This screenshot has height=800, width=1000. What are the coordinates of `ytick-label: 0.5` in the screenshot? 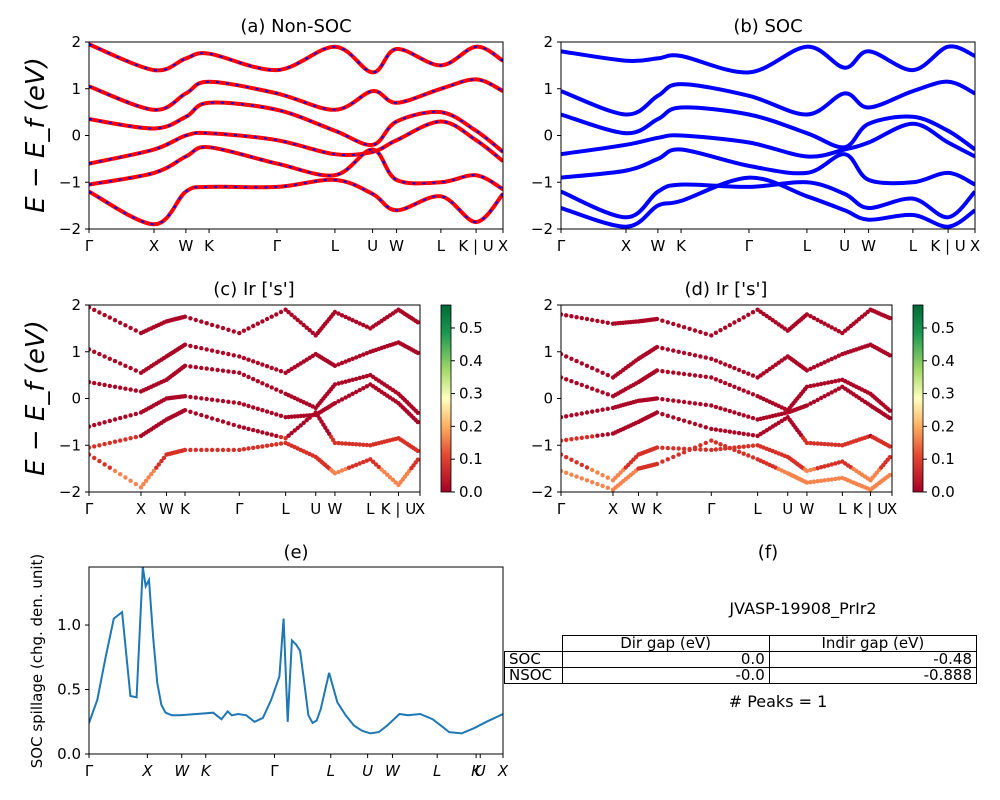 It's located at (69, 690).